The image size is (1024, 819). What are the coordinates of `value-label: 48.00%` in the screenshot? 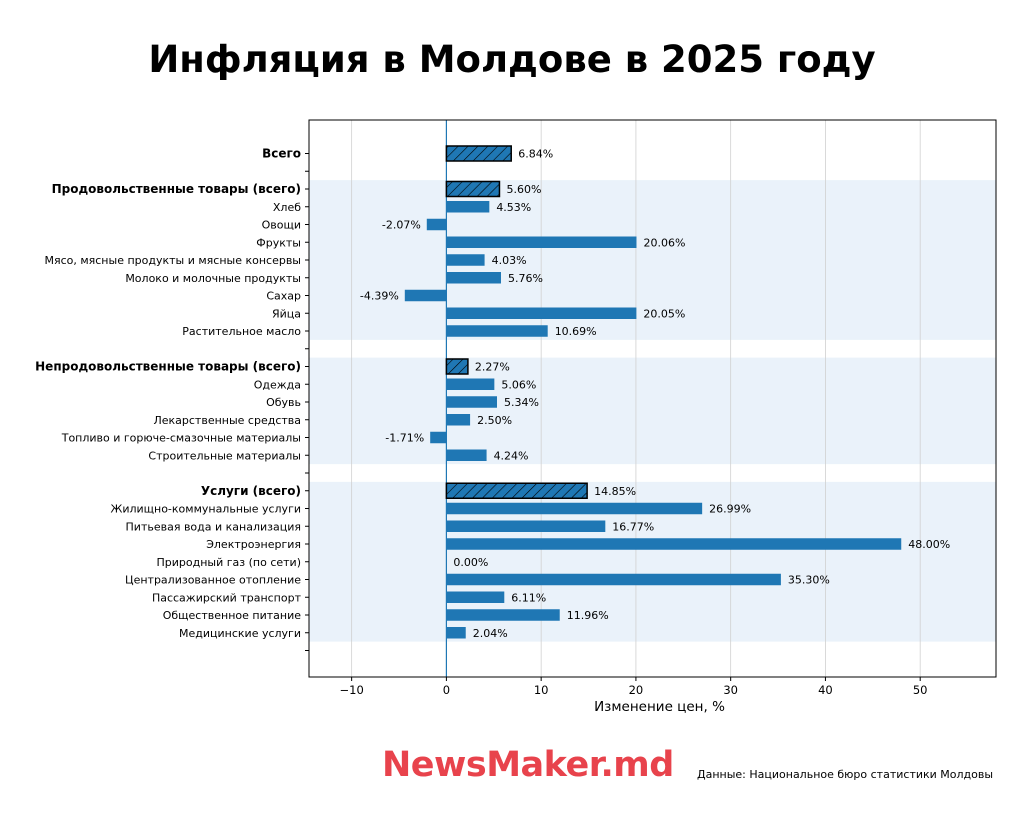 It's located at (929, 544).